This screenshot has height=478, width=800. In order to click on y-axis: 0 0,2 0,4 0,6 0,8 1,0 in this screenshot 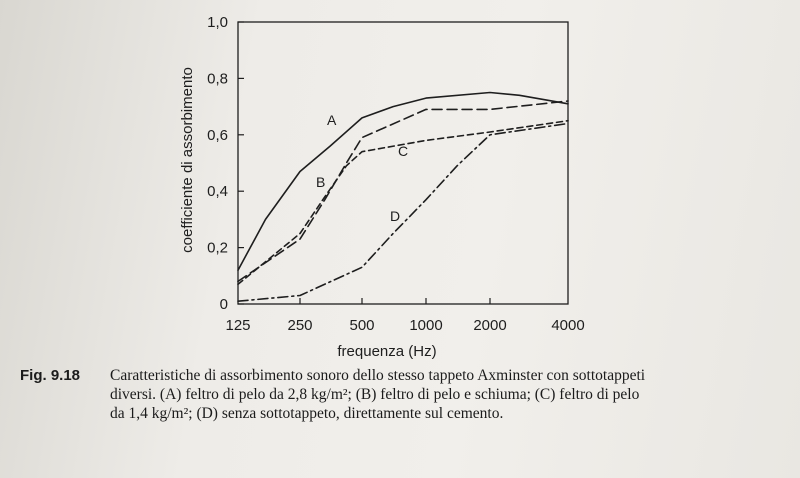, I will do `click(225, 163)`.